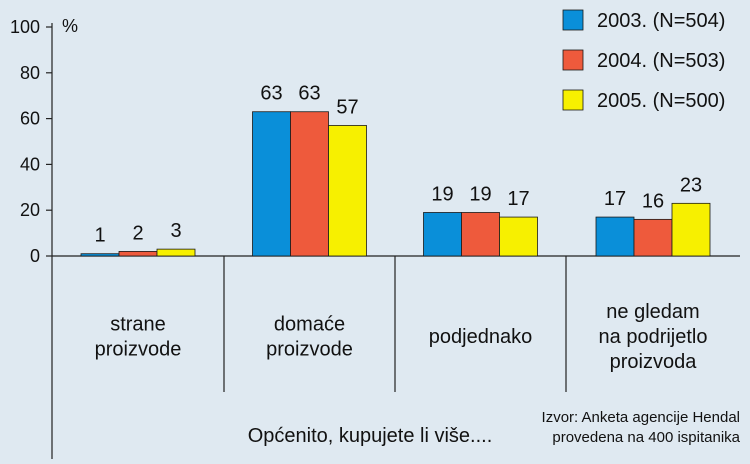  I want to click on data-label-4-series-2: 16, so click(653, 201).